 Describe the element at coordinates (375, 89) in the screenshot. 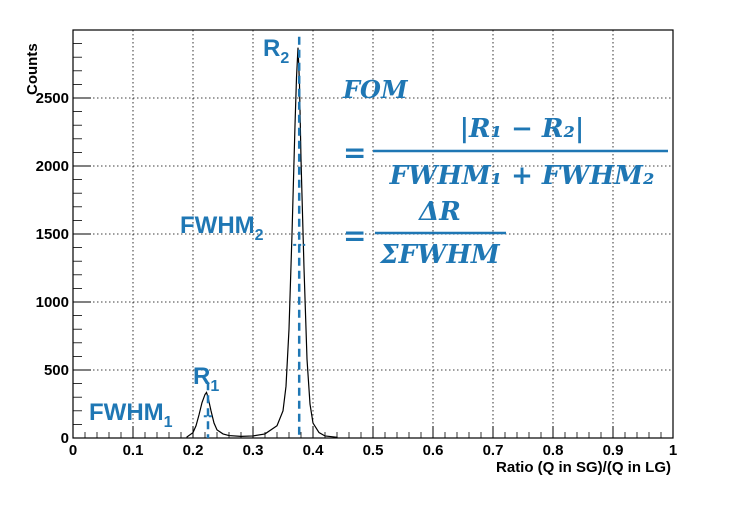

I see `formula-fom: FOM` at that location.